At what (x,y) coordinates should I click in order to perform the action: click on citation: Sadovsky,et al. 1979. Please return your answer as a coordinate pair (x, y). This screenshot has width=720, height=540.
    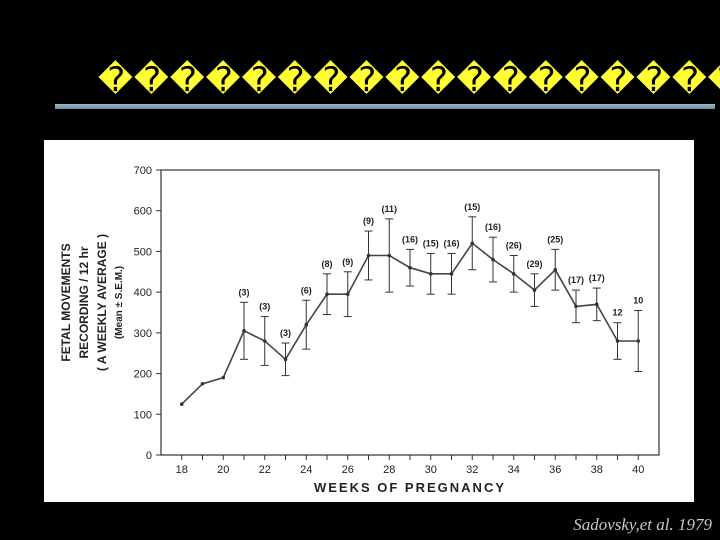
    Looking at the image, I should click on (642, 524).